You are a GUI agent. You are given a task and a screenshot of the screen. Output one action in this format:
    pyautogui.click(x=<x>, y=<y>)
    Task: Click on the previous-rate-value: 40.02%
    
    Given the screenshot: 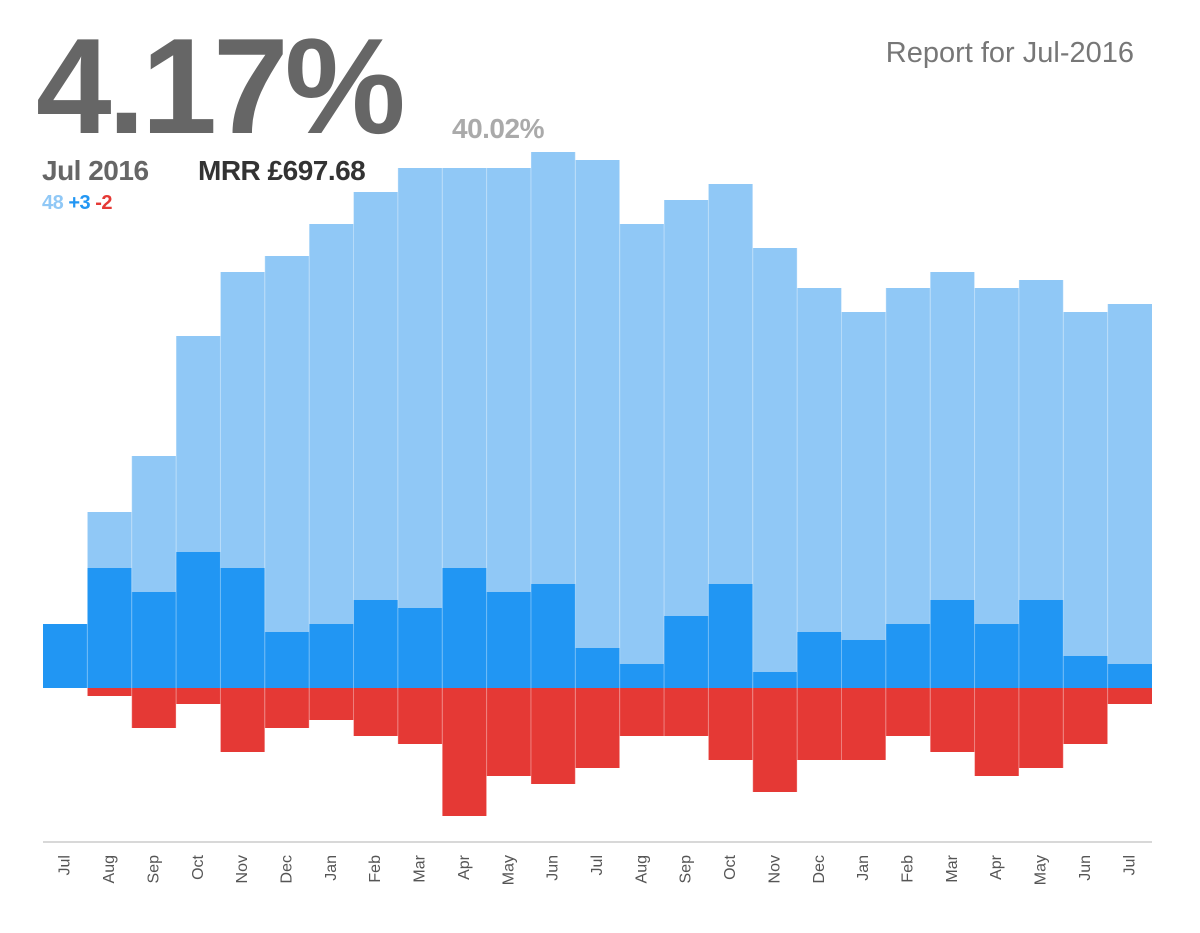 What is the action you would take?
    pyautogui.click(x=498, y=128)
    